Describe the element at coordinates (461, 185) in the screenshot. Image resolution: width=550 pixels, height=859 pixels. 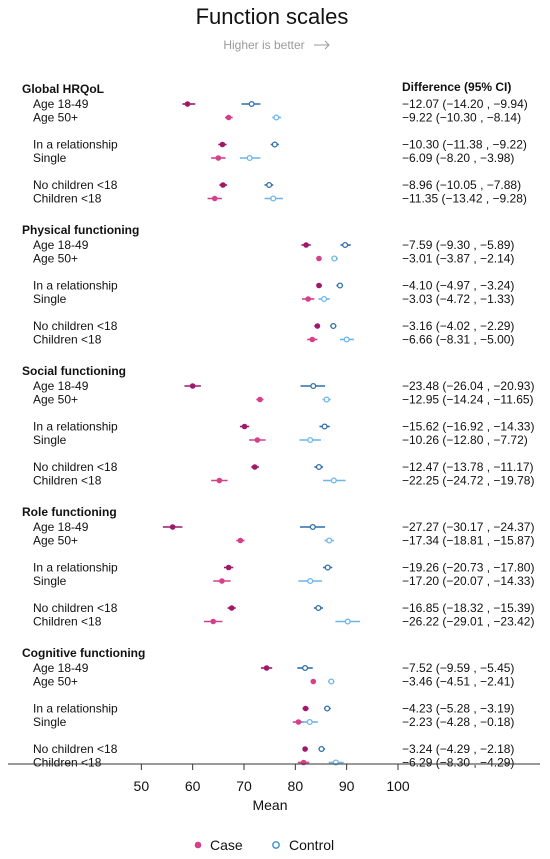
I see `difference-label: −8.96 (−10.05 , −7.88)` at that location.